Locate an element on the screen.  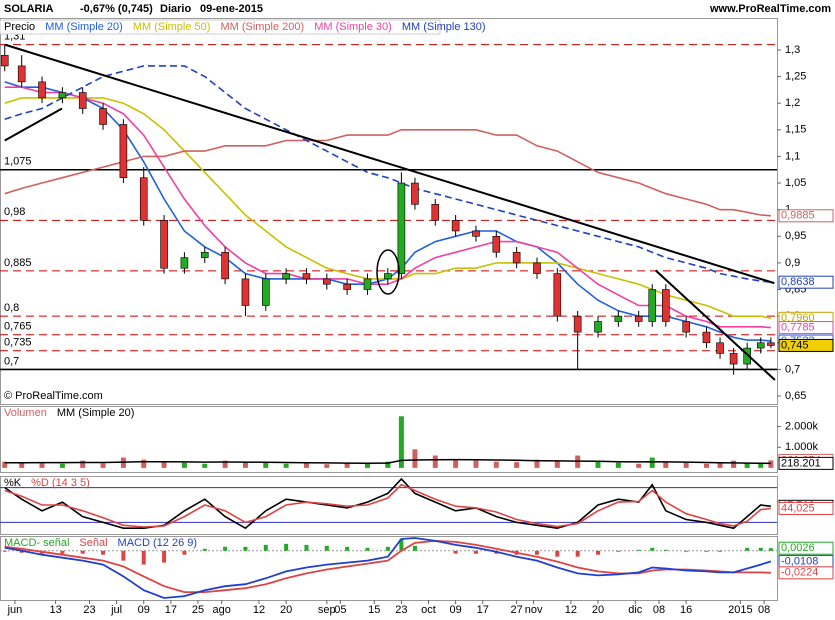
level-label: 0,7 is located at coordinates (11, 361).